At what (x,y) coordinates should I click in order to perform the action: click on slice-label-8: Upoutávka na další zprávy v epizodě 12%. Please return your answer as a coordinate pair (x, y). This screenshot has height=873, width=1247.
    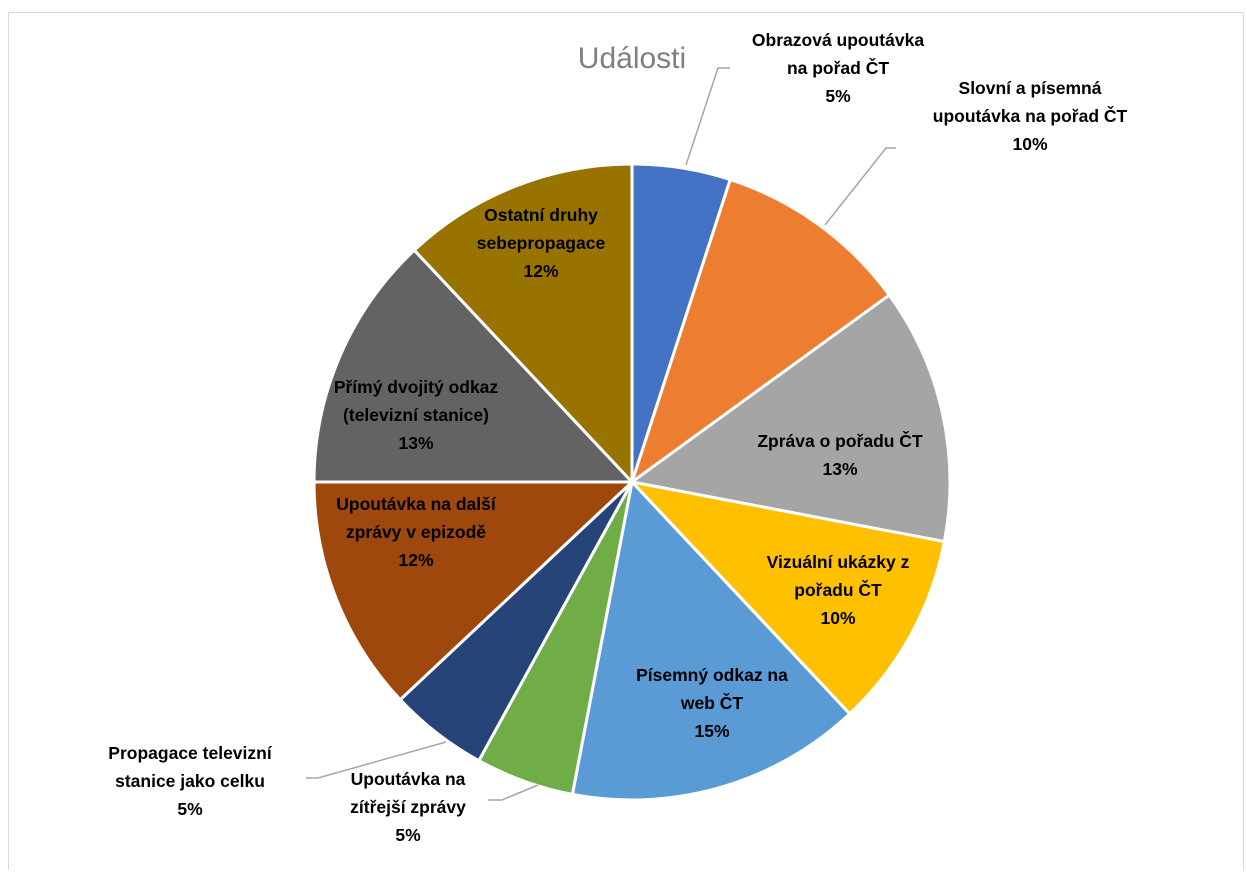
    Looking at the image, I should click on (416, 532).